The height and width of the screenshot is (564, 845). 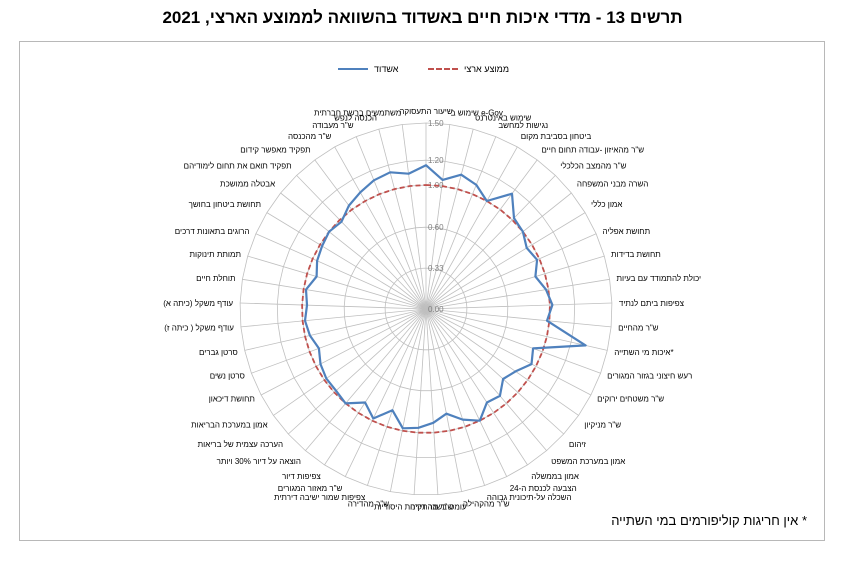 What do you see at coordinates (212, 231) in the screenshot?
I see `category-label: הרוגים בתאונות דרכים` at bounding box center [212, 231].